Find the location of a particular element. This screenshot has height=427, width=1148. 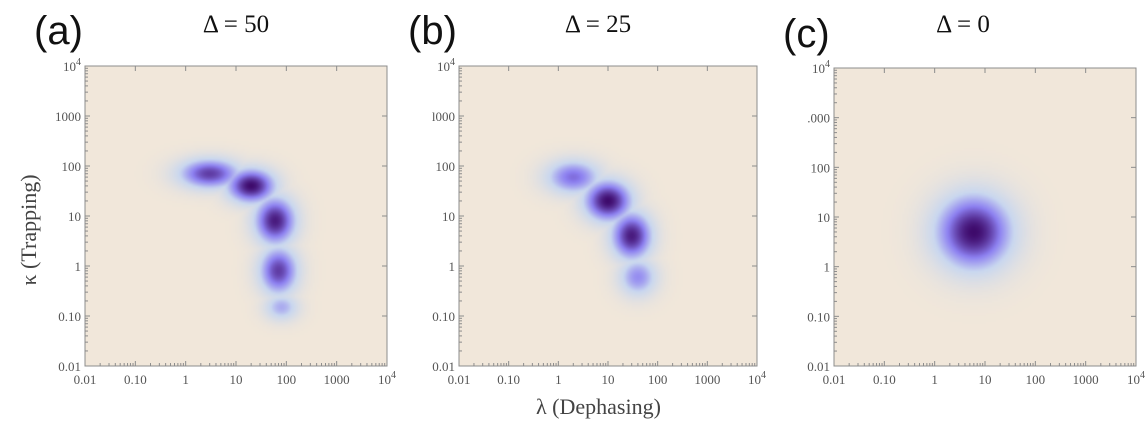

y-tick-label: l000 is located at coordinates (443, 116).